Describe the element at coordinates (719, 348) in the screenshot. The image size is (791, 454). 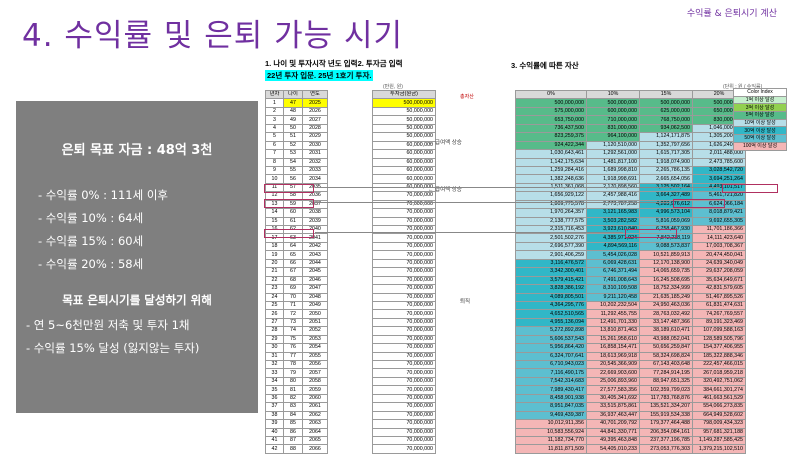
I see `cell-asset: 154,377,406,955` at that location.